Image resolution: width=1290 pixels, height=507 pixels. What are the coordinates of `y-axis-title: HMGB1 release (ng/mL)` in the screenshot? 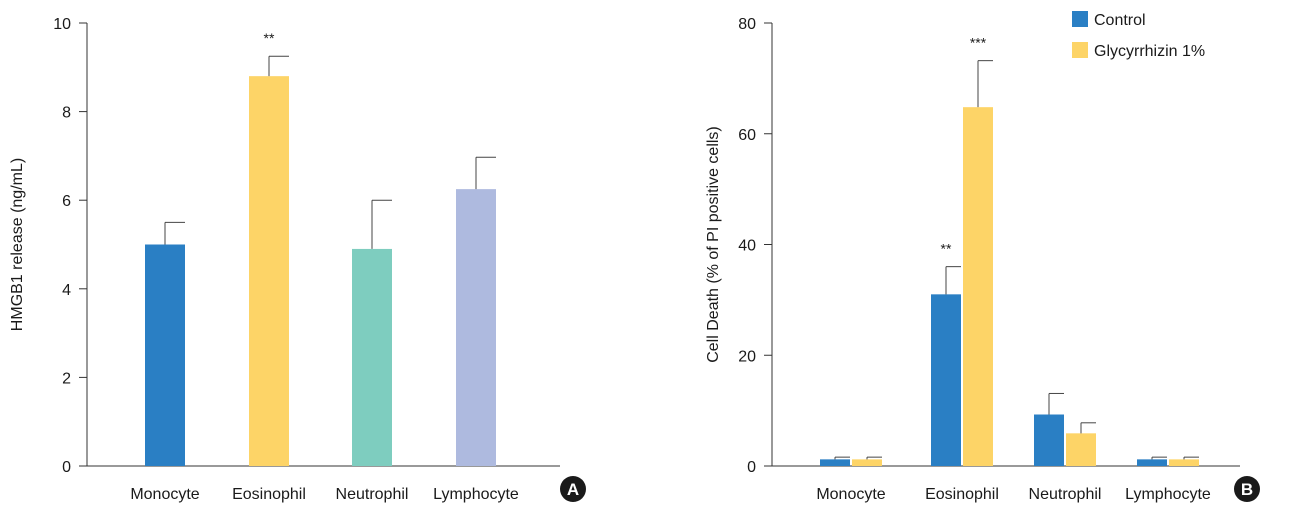 It's located at (17, 244).